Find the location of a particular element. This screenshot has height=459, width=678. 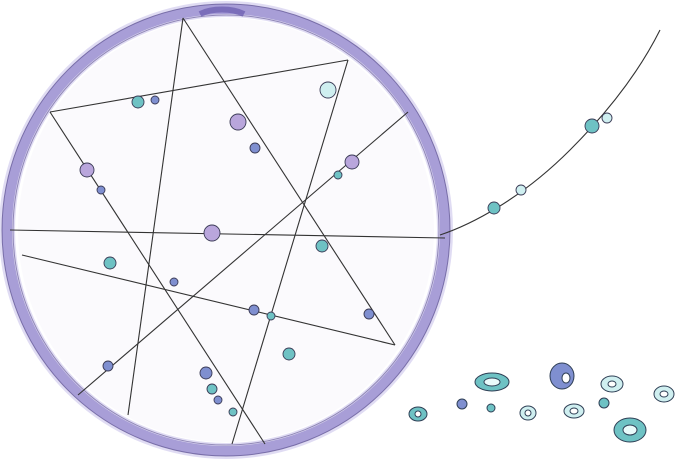

hanging-beads is located at coordinates (550, 163).